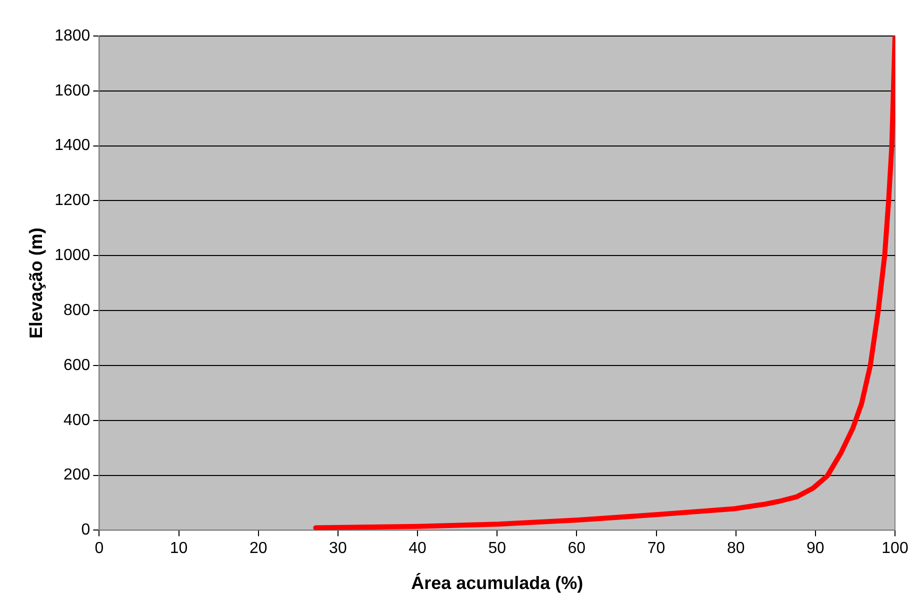 This screenshot has height=609, width=913. What do you see at coordinates (497, 549) in the screenshot?
I see `x-tick-label: 50` at bounding box center [497, 549].